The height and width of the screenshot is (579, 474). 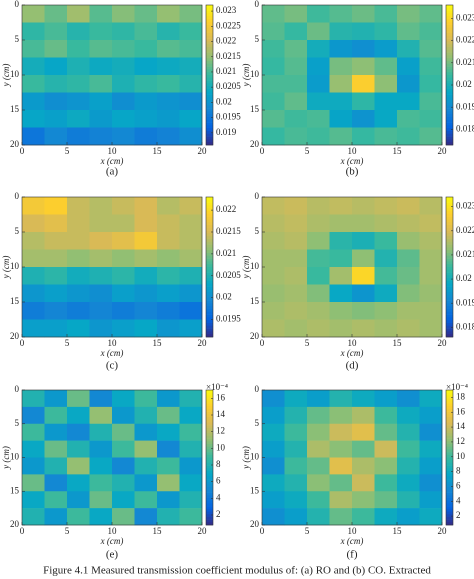 What do you see at coordinates (465, 129) in the screenshot?
I see `colorbar-tick-label: 0.018` at bounding box center [465, 129].